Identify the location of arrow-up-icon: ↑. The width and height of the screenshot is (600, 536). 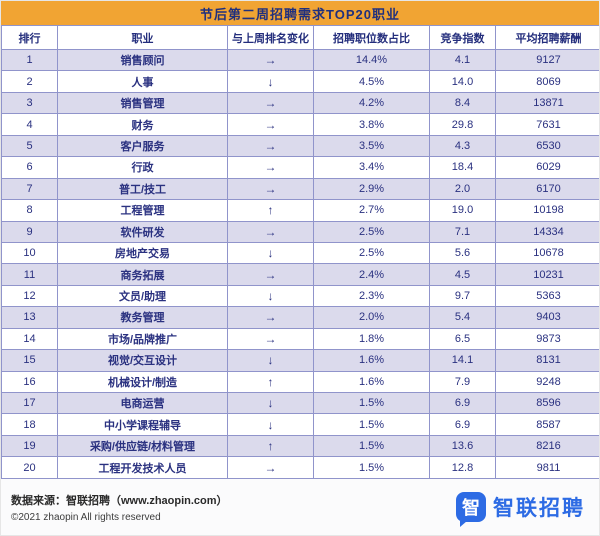
(270, 381).